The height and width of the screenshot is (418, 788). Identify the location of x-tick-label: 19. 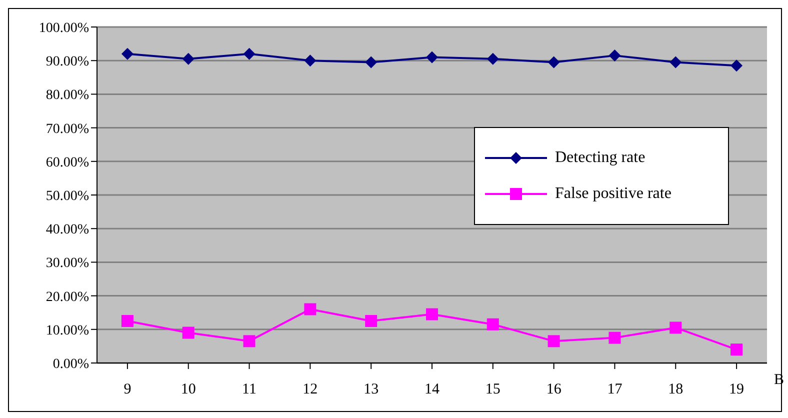
(736, 390).